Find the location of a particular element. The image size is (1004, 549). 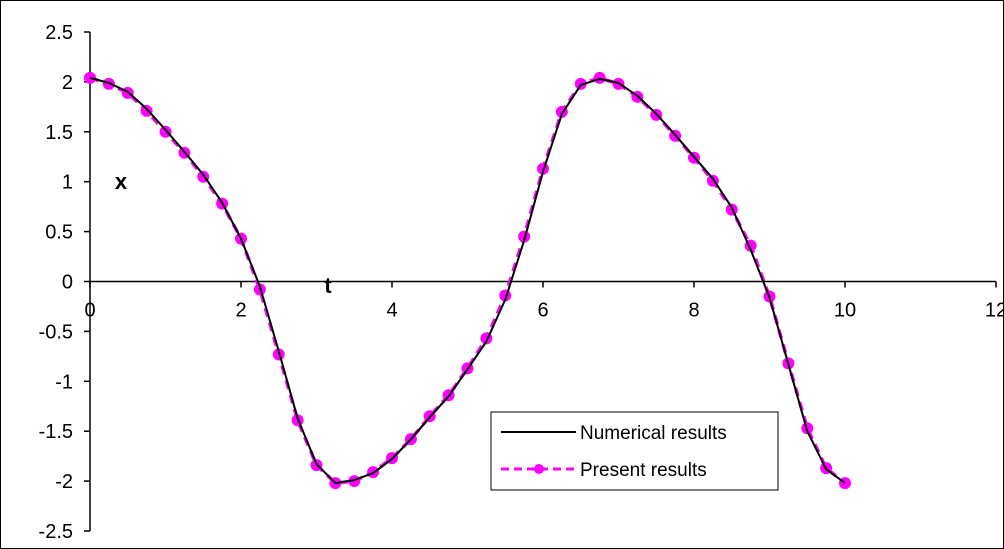

y-tick-label: -2.5 is located at coordinates (56, 532).